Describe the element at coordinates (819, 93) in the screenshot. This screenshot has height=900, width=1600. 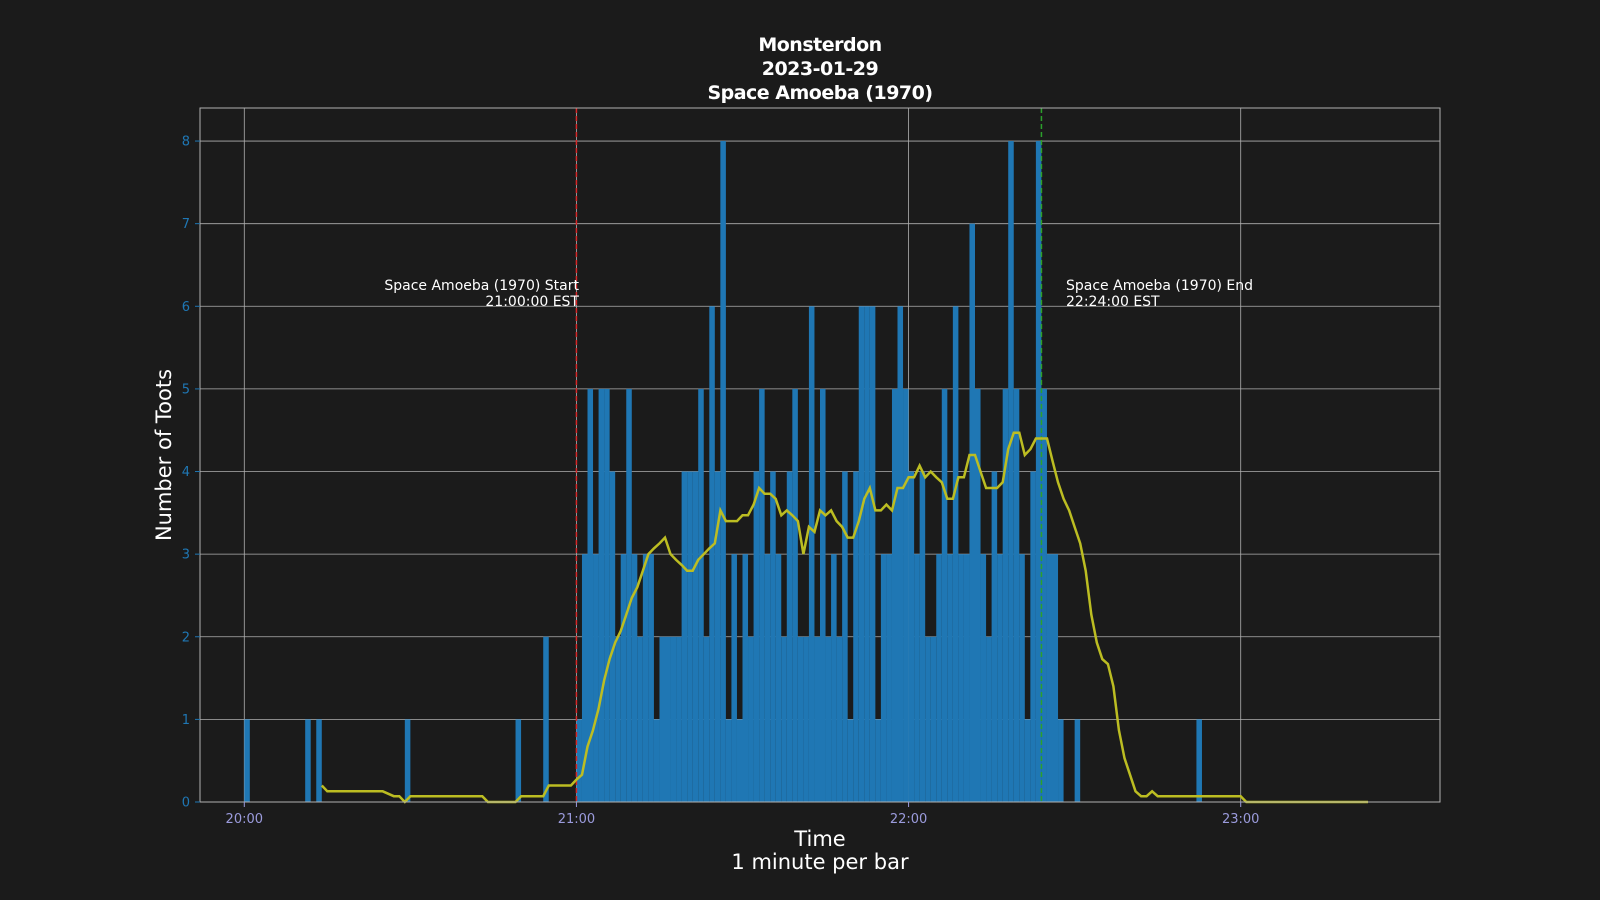
I see `title-line-3: Space Amoeba (1970)` at that location.